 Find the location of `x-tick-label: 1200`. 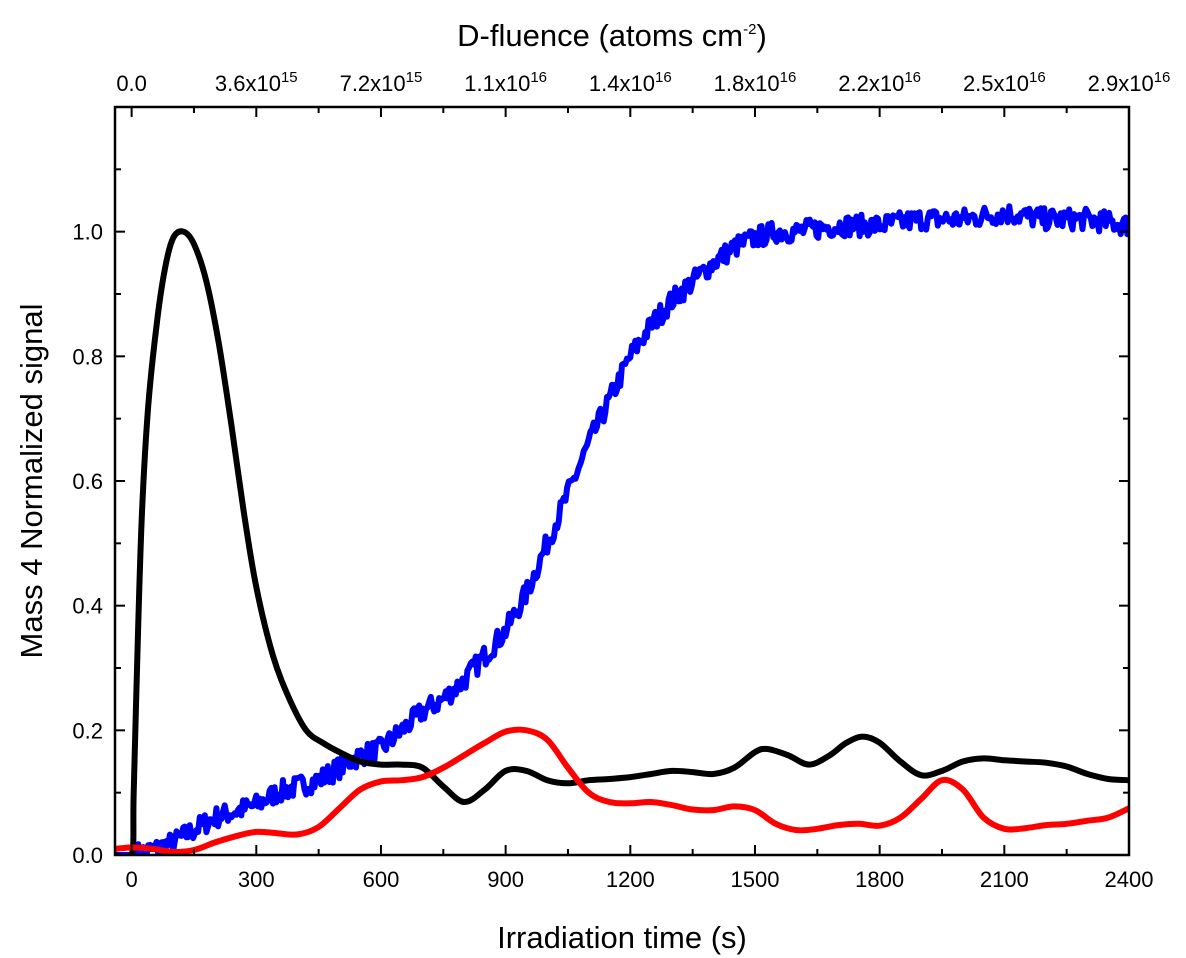

x-tick-label: 1200 is located at coordinates (630, 879).